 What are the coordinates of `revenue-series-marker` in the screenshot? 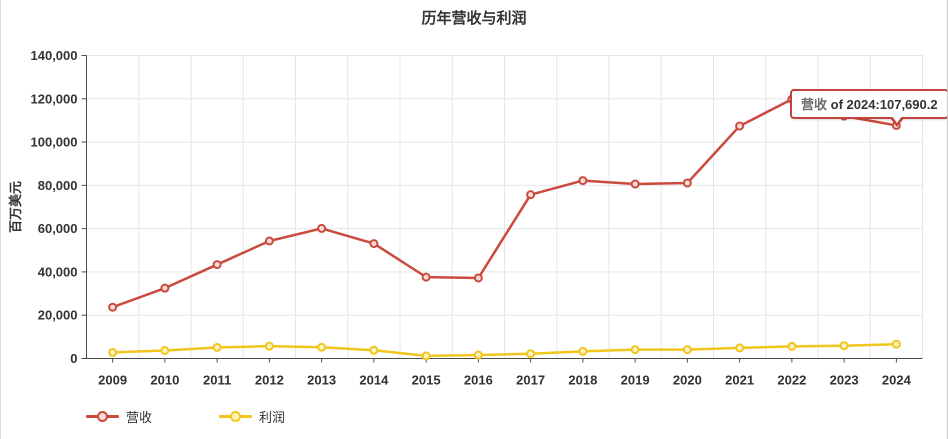 It's located at (102, 416).